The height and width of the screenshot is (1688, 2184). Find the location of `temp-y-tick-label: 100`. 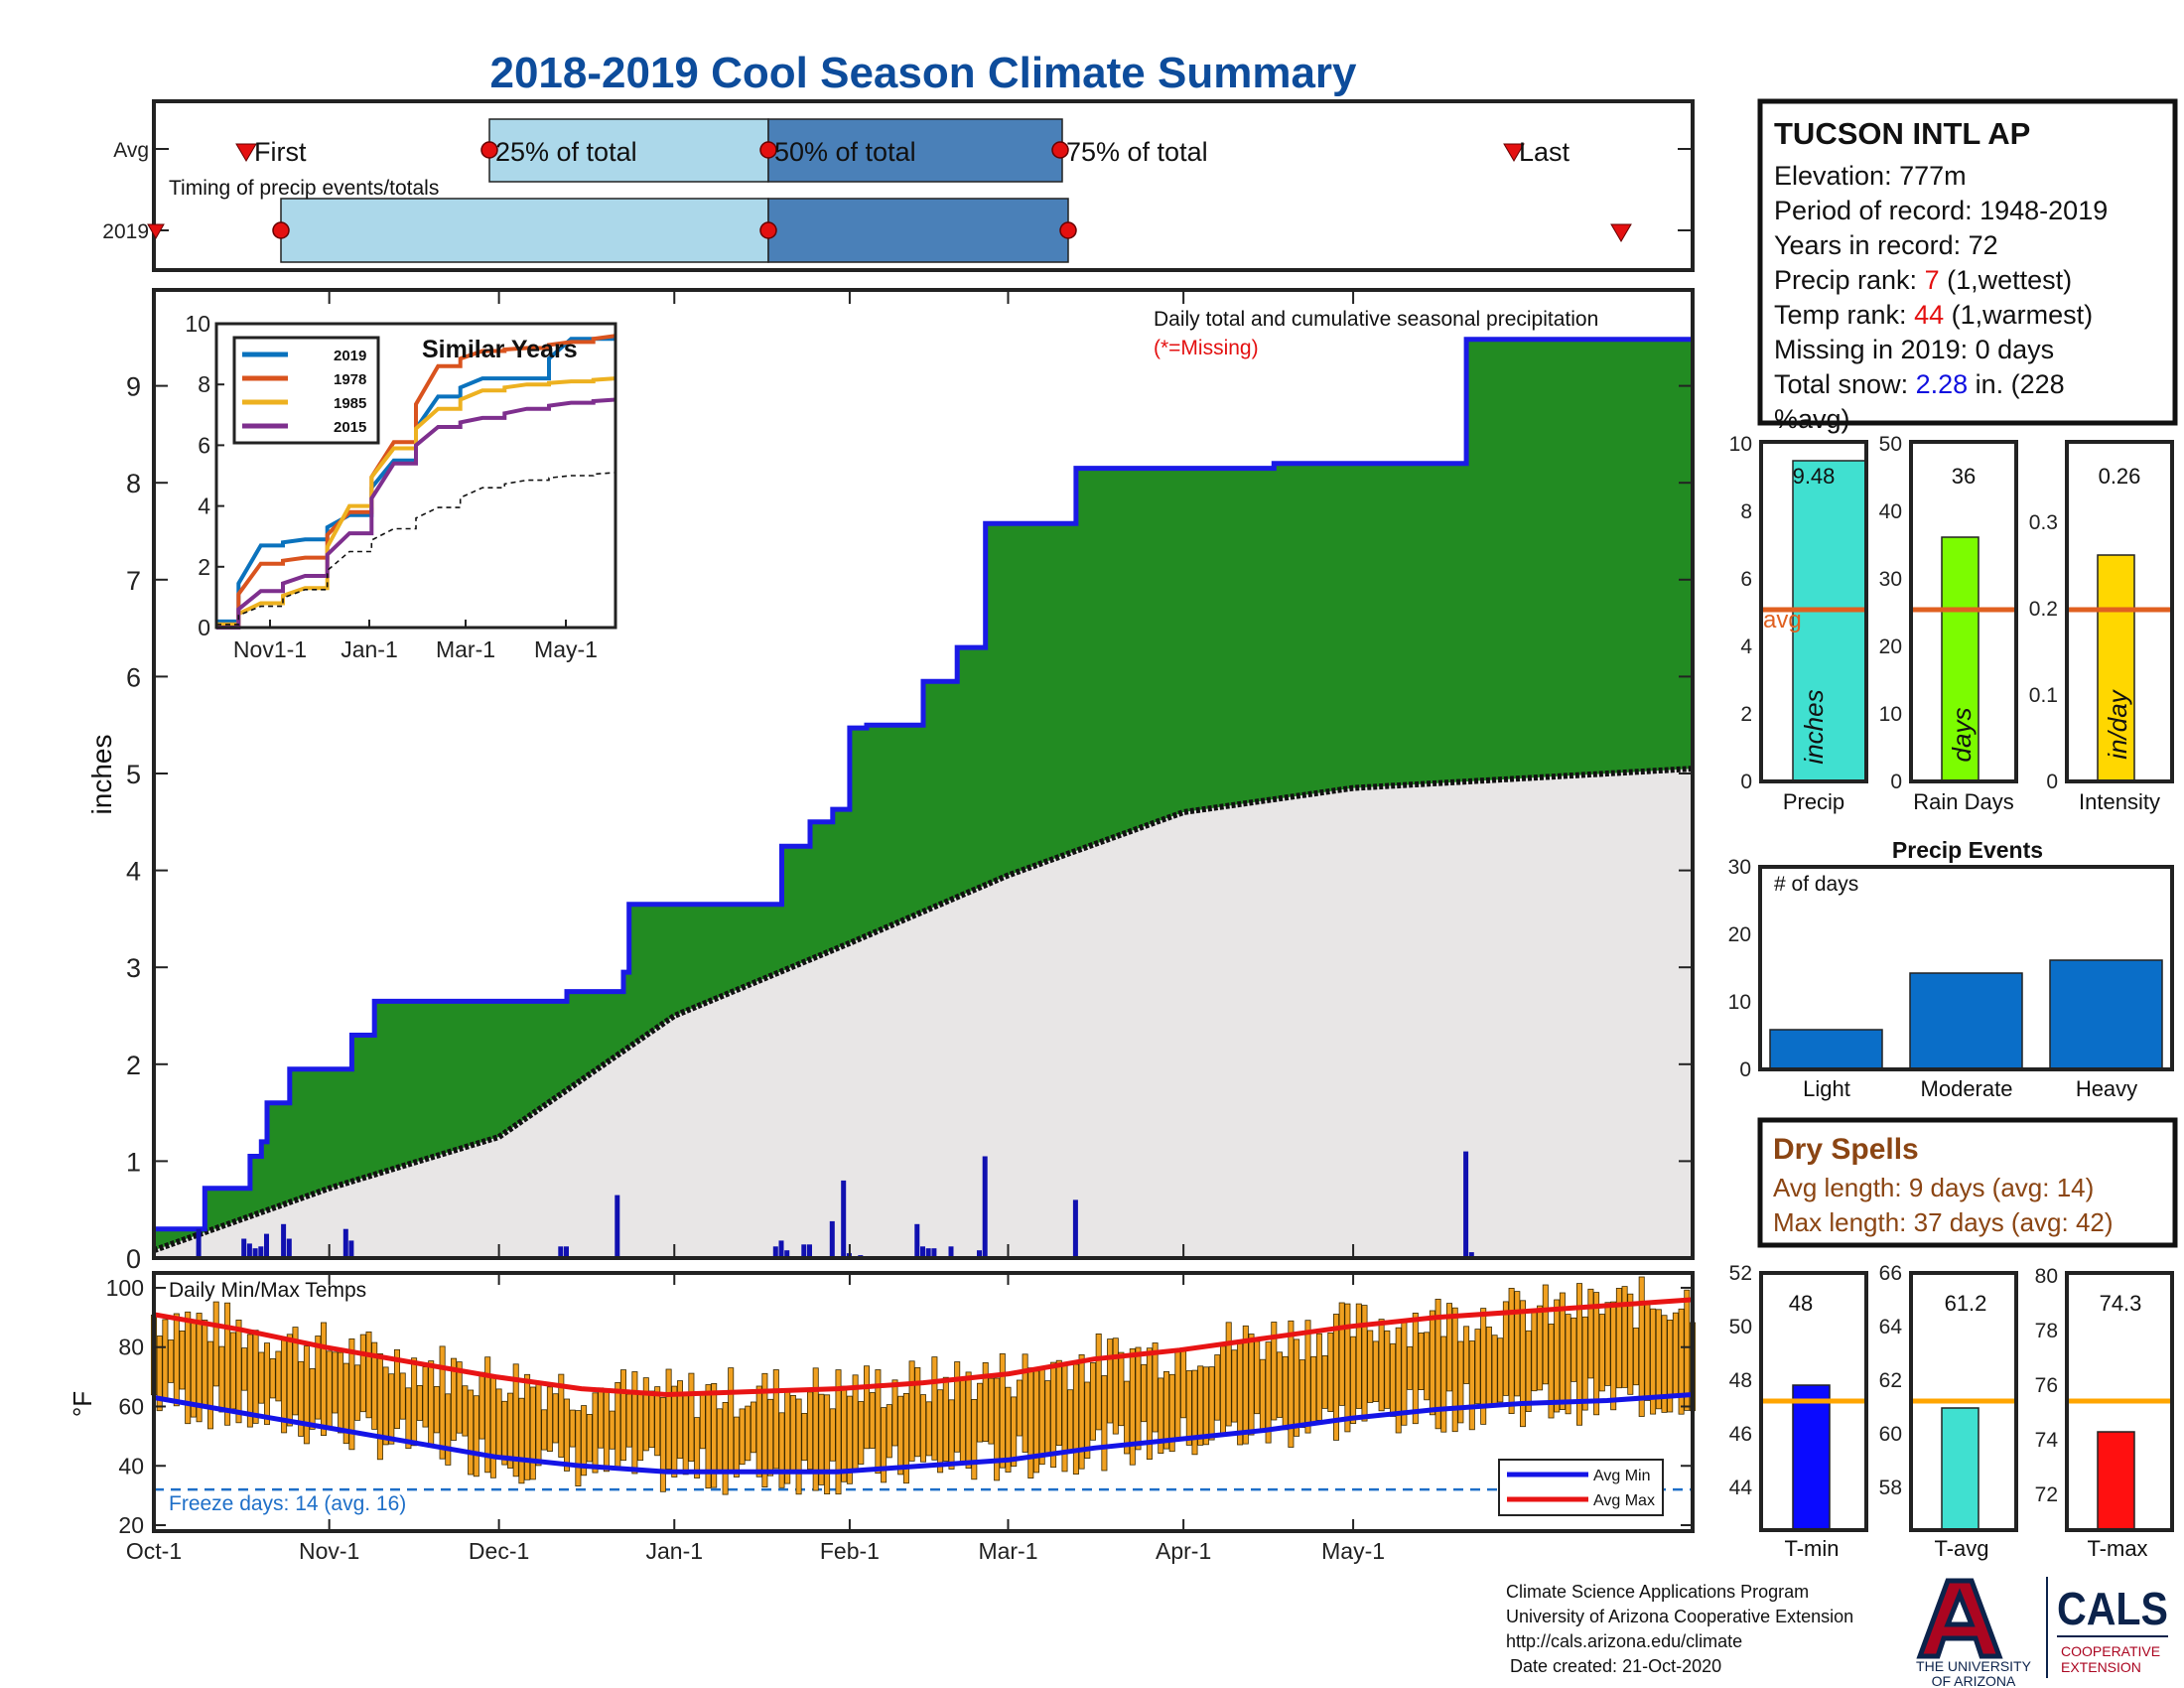

temp-y-tick-label: 100 is located at coordinates (125, 1288).